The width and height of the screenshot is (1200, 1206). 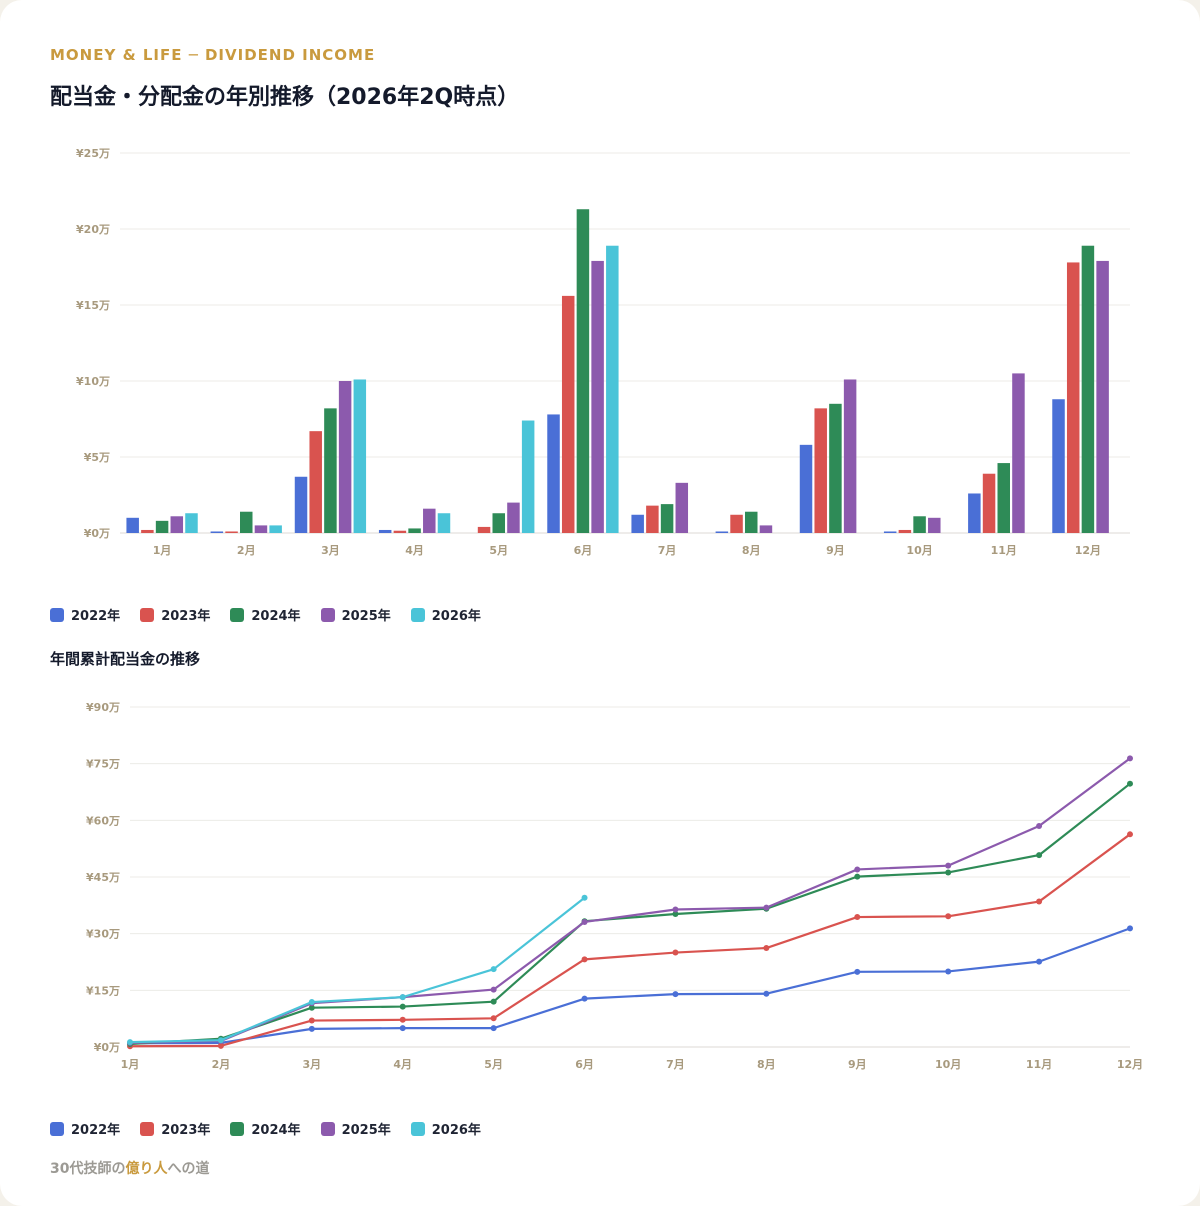 I want to click on point-2022年-5月, so click(x=493, y=1028).